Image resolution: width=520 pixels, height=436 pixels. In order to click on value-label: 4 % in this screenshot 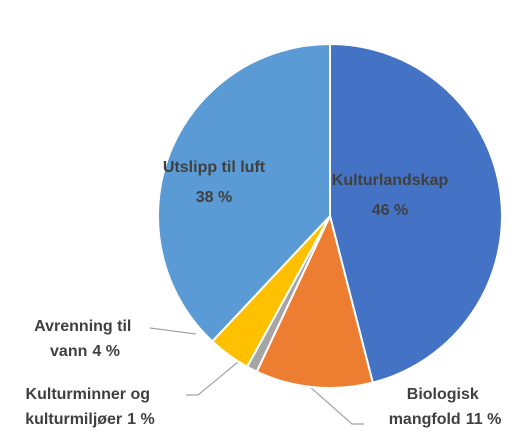, I will do `click(106, 351)`.